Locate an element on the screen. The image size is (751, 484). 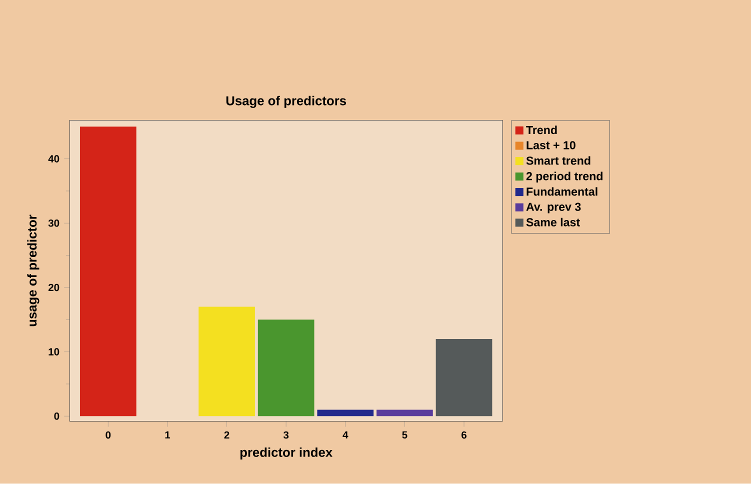
x-tick-label: 4 is located at coordinates (345, 435).